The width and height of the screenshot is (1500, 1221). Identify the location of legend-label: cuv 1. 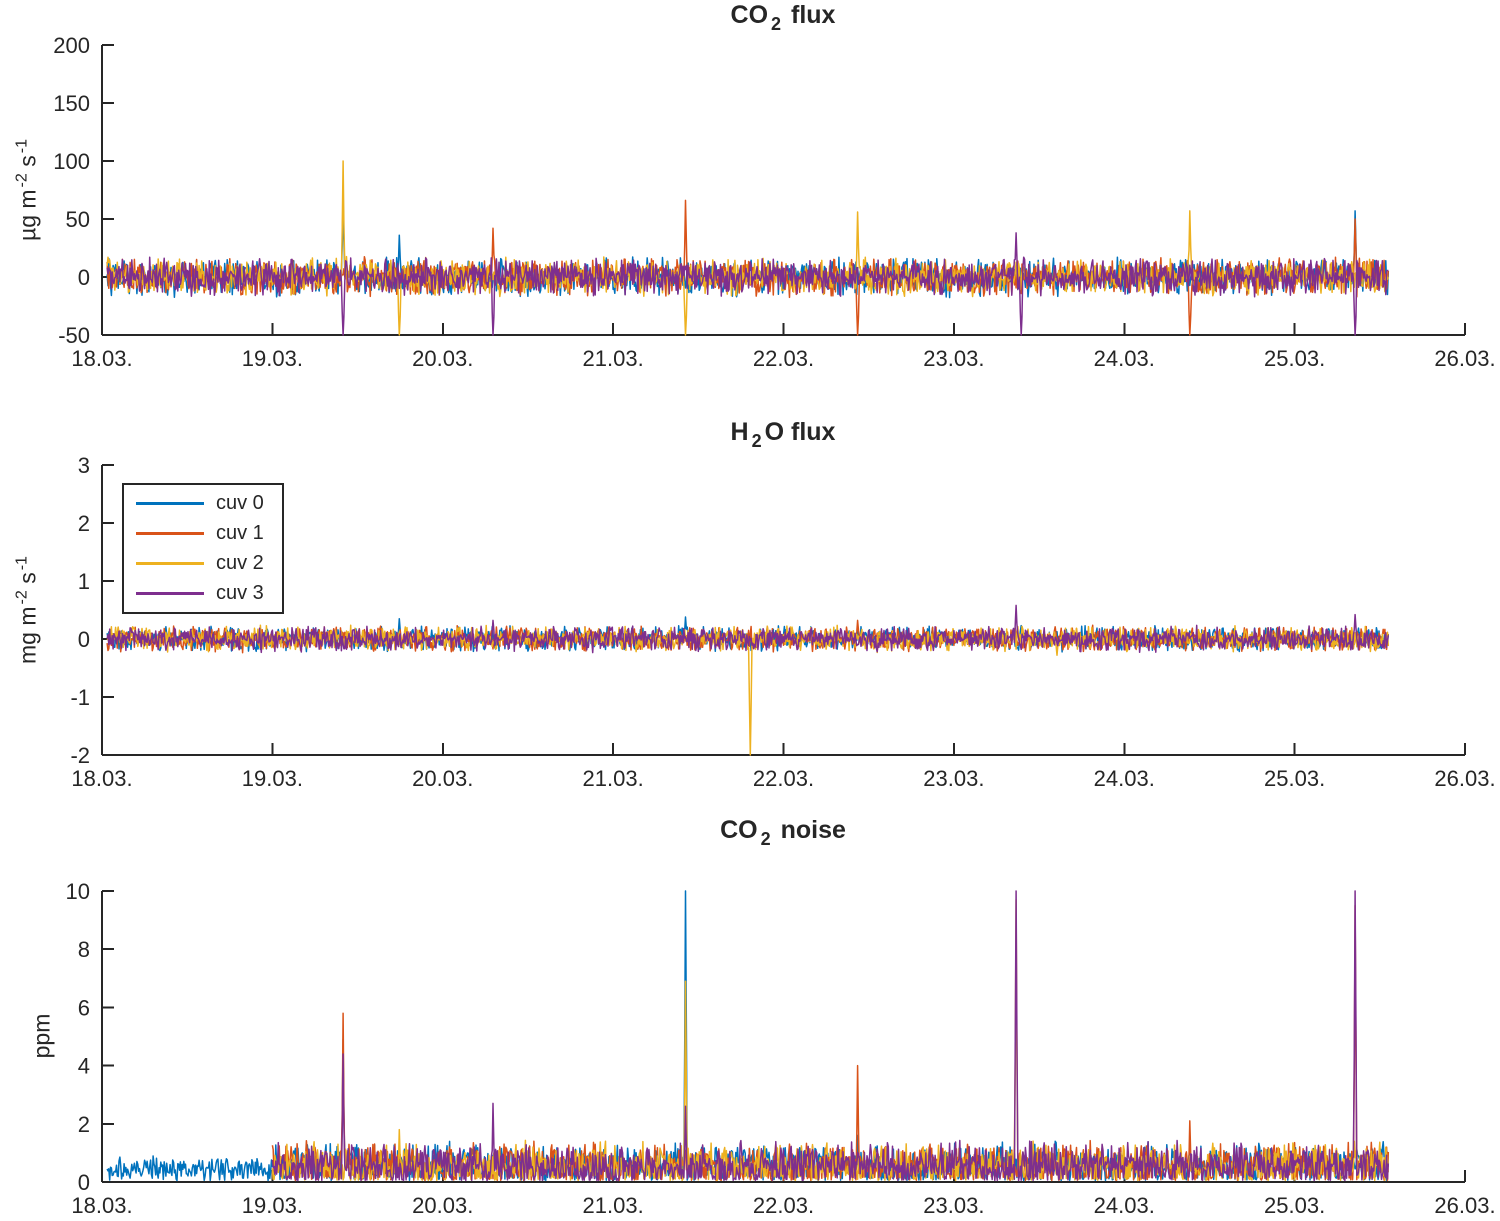
(240, 533).